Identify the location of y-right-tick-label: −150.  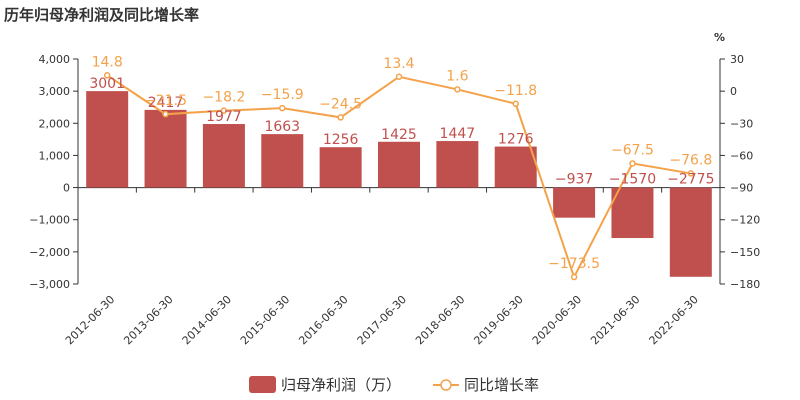
(745, 252).